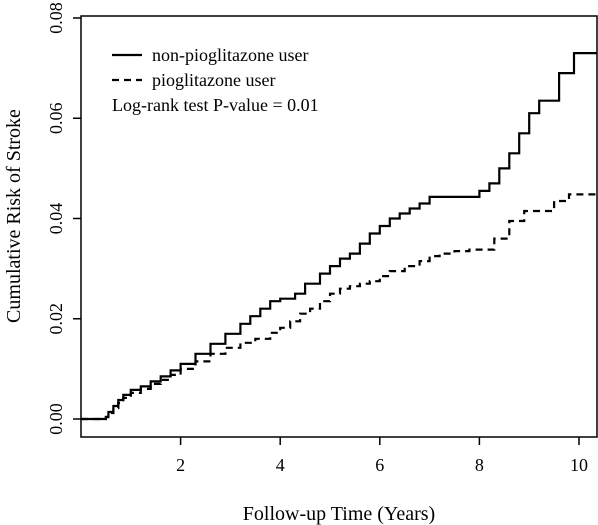 Image resolution: width=598 pixels, height=525 pixels. I want to click on y-tick-label: 0.08, so click(56, 18).